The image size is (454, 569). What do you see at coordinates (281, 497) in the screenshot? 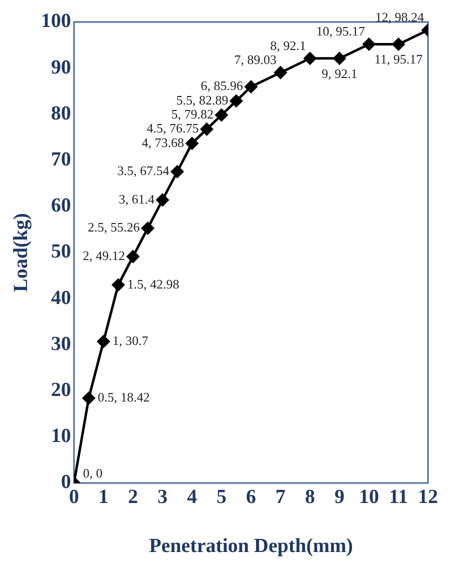
I see `x-tick-label: 7` at bounding box center [281, 497].